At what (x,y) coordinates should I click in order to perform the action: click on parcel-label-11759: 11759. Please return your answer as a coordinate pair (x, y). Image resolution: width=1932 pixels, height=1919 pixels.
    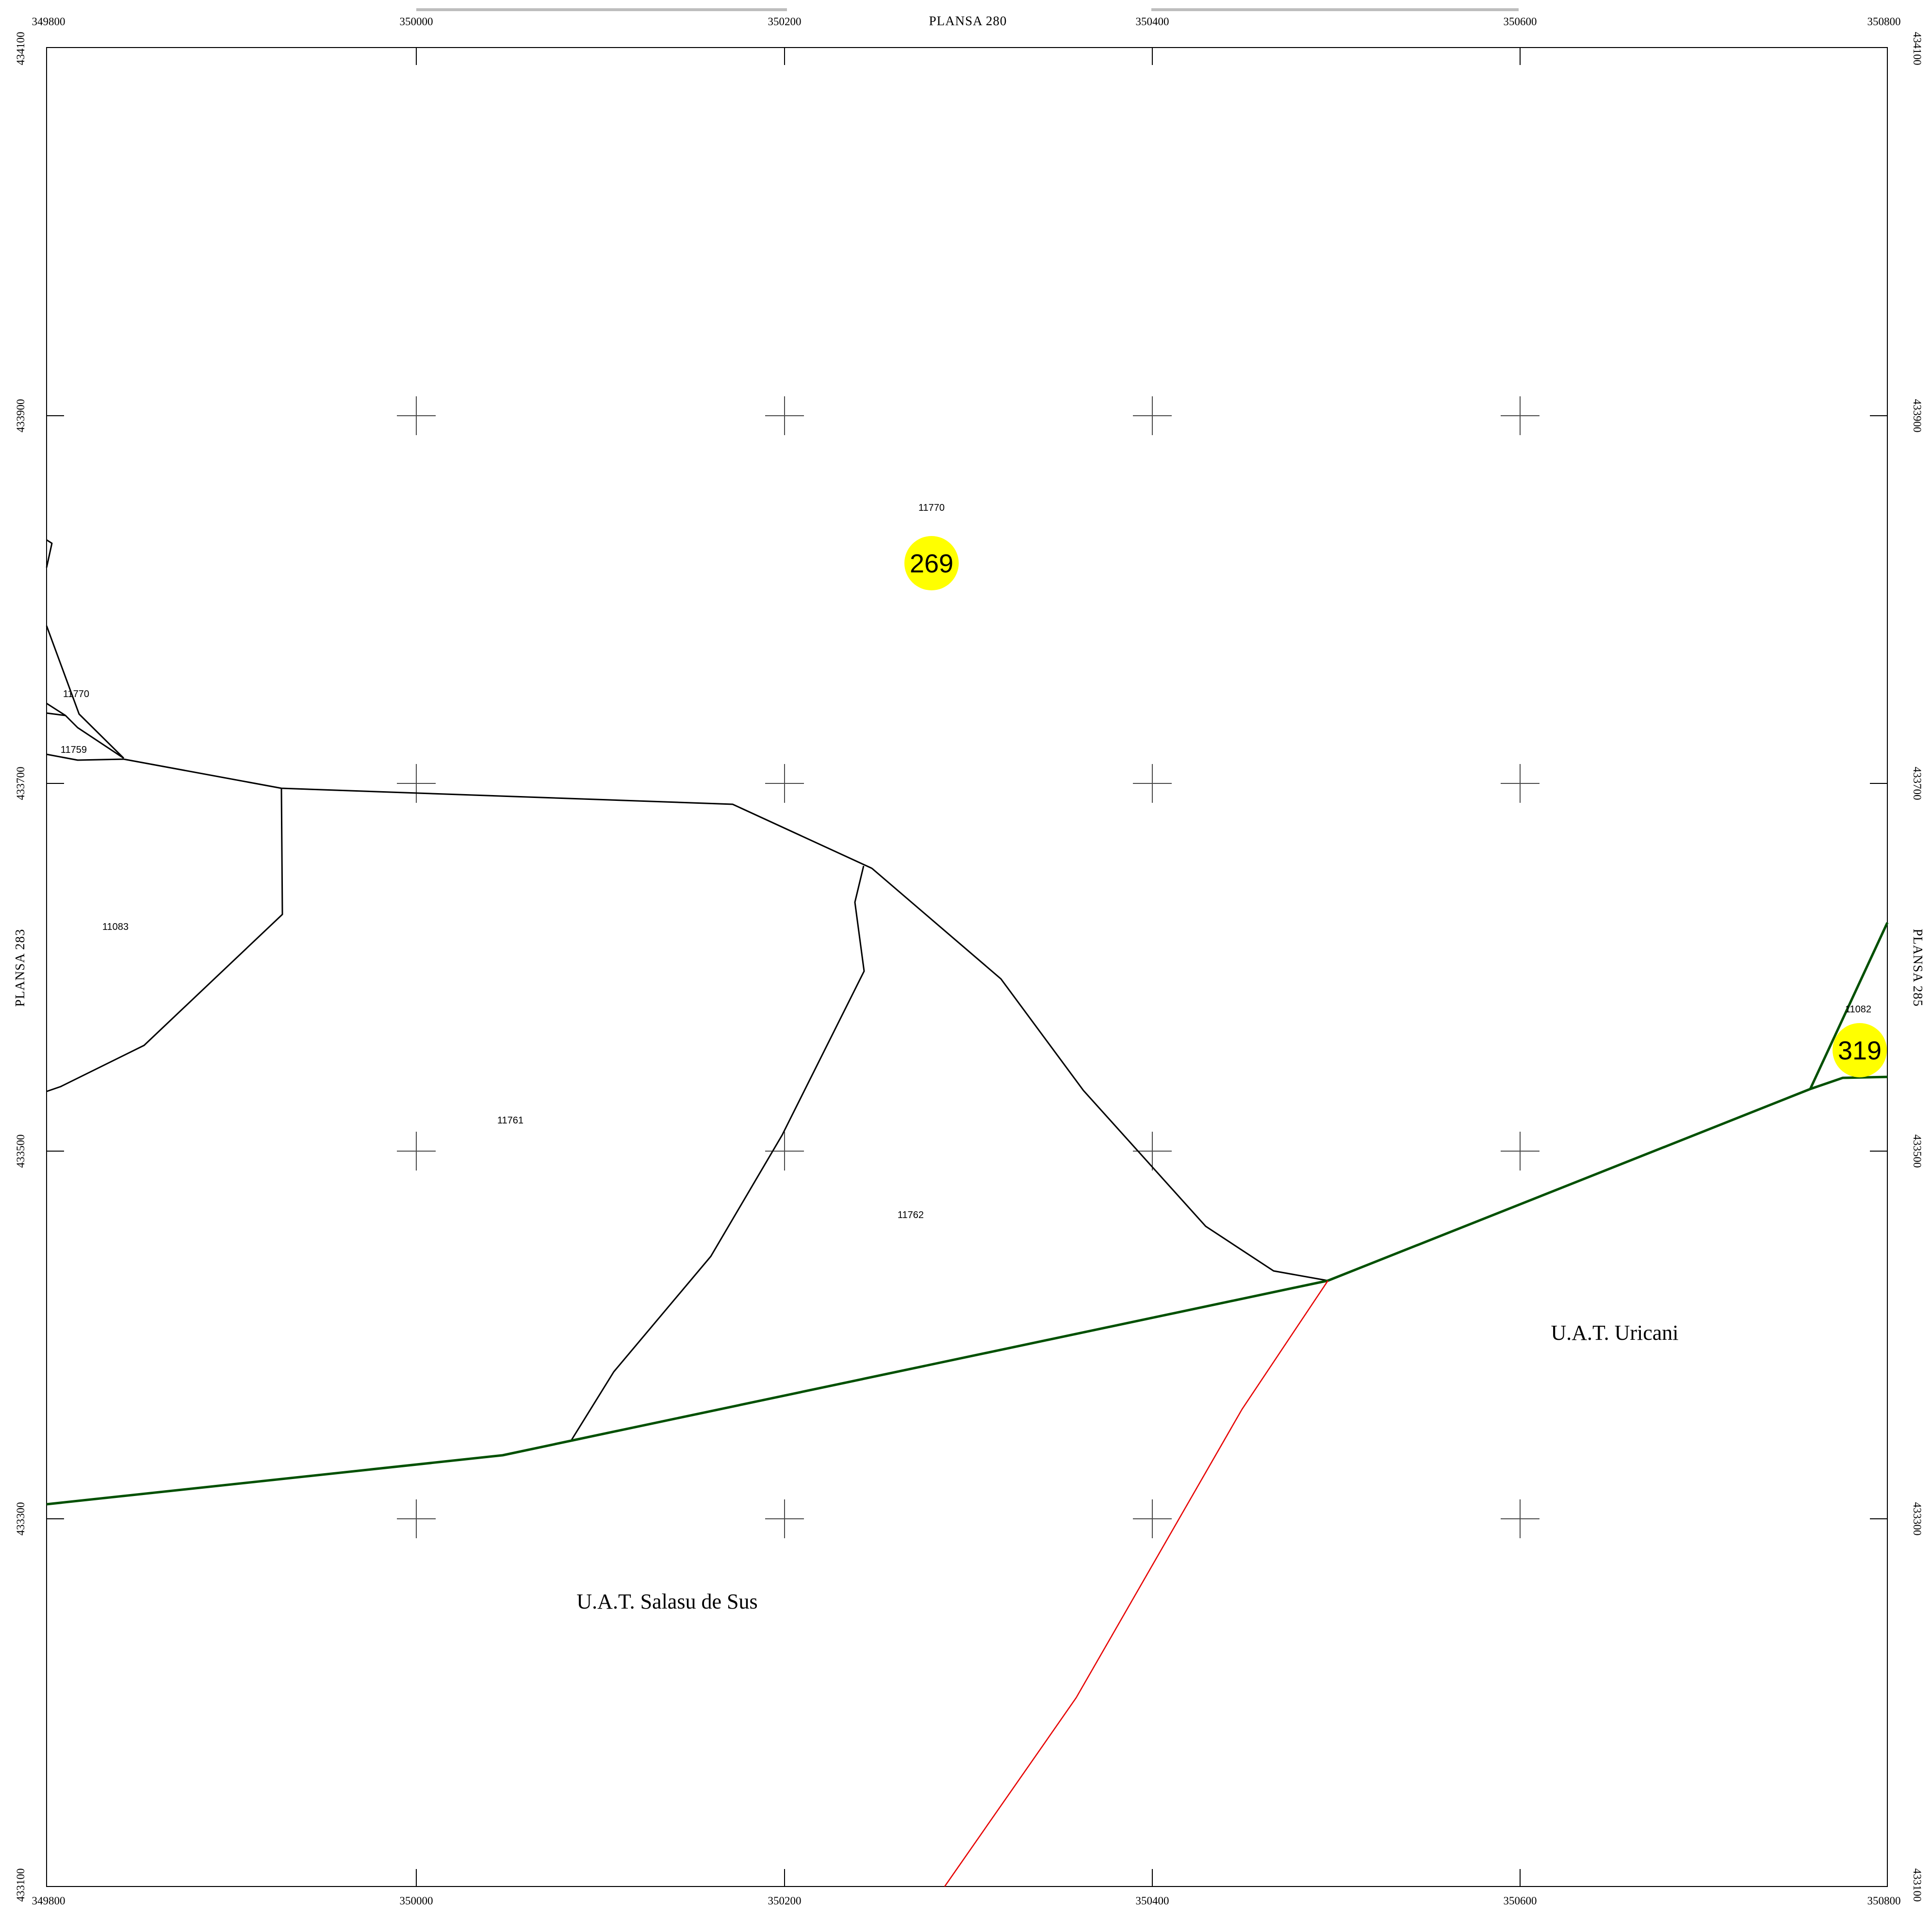
    Looking at the image, I should click on (74, 750).